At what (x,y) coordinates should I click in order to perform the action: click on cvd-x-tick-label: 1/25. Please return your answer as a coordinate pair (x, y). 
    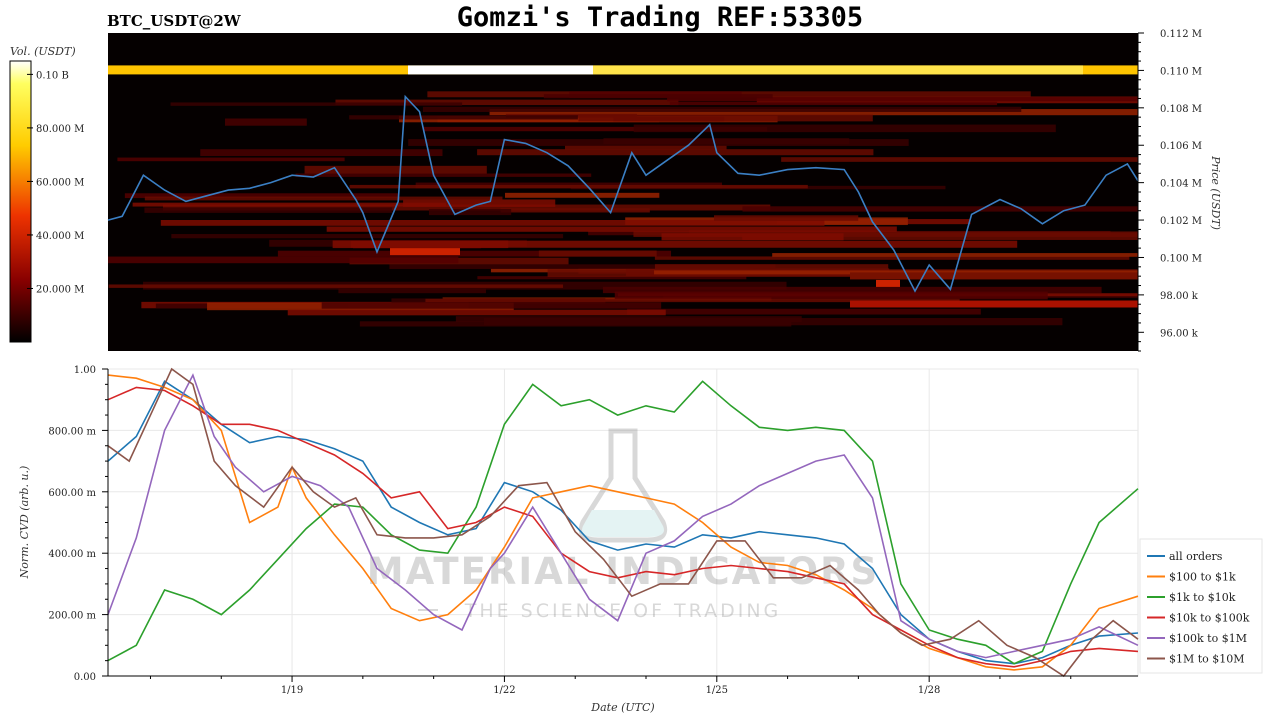
    Looking at the image, I should click on (717, 690).